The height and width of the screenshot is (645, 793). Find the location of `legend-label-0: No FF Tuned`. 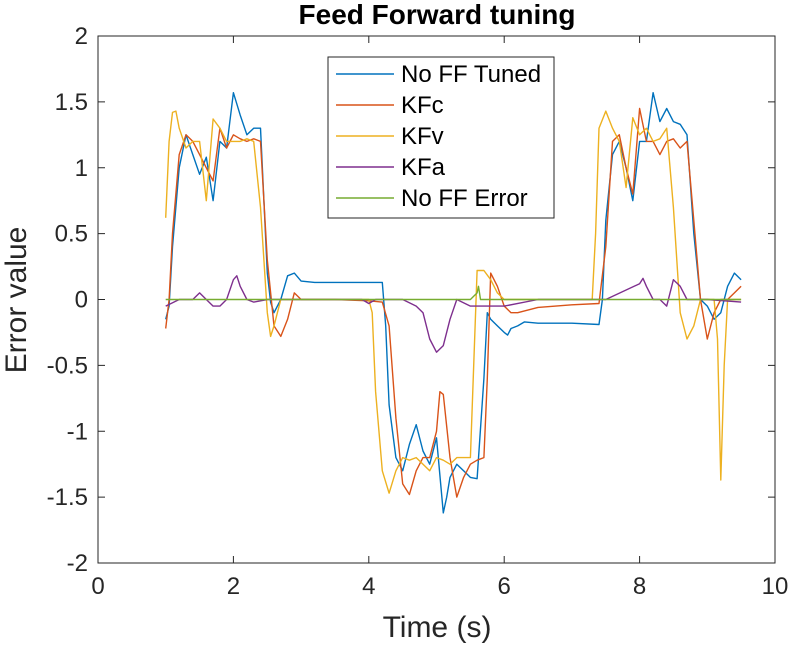

legend-label-0: No FF Tuned is located at coordinates (471, 74).